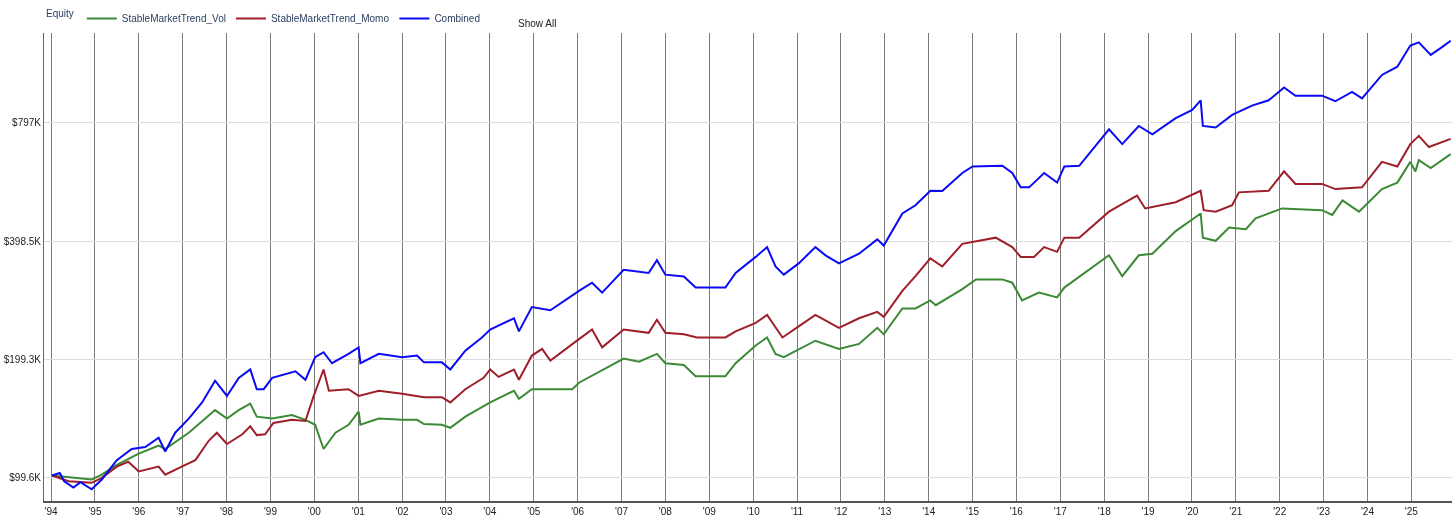 The image size is (1456, 525). I want to click on x-tick-label: '98, so click(227, 511).